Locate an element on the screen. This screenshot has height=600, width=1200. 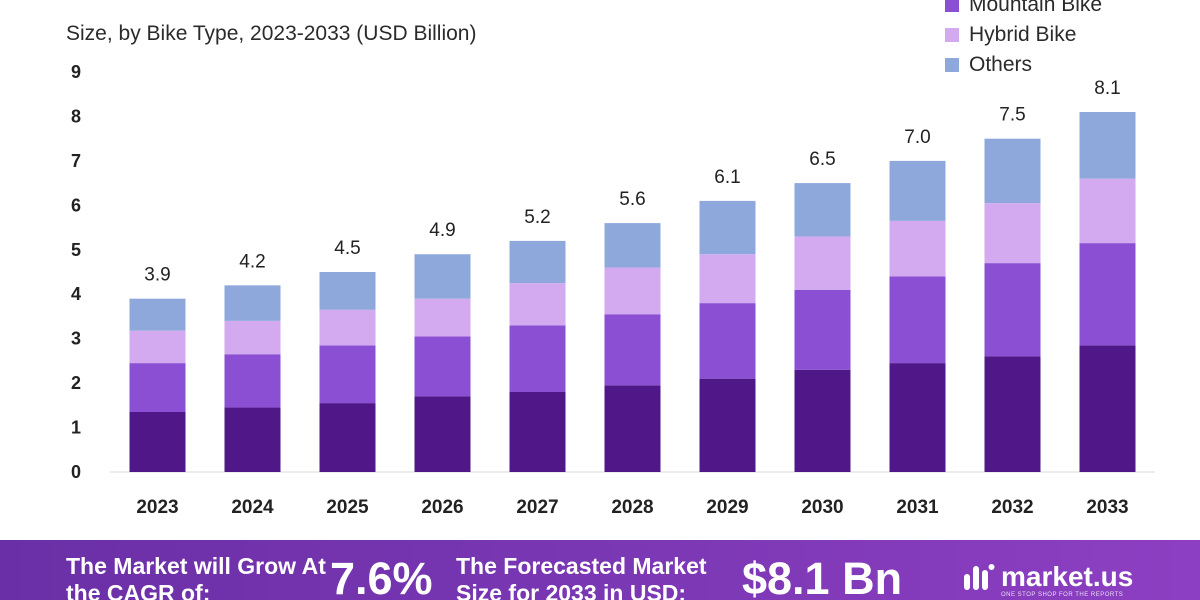
legend-swatch-hybrid-bike is located at coordinates (952, 35).